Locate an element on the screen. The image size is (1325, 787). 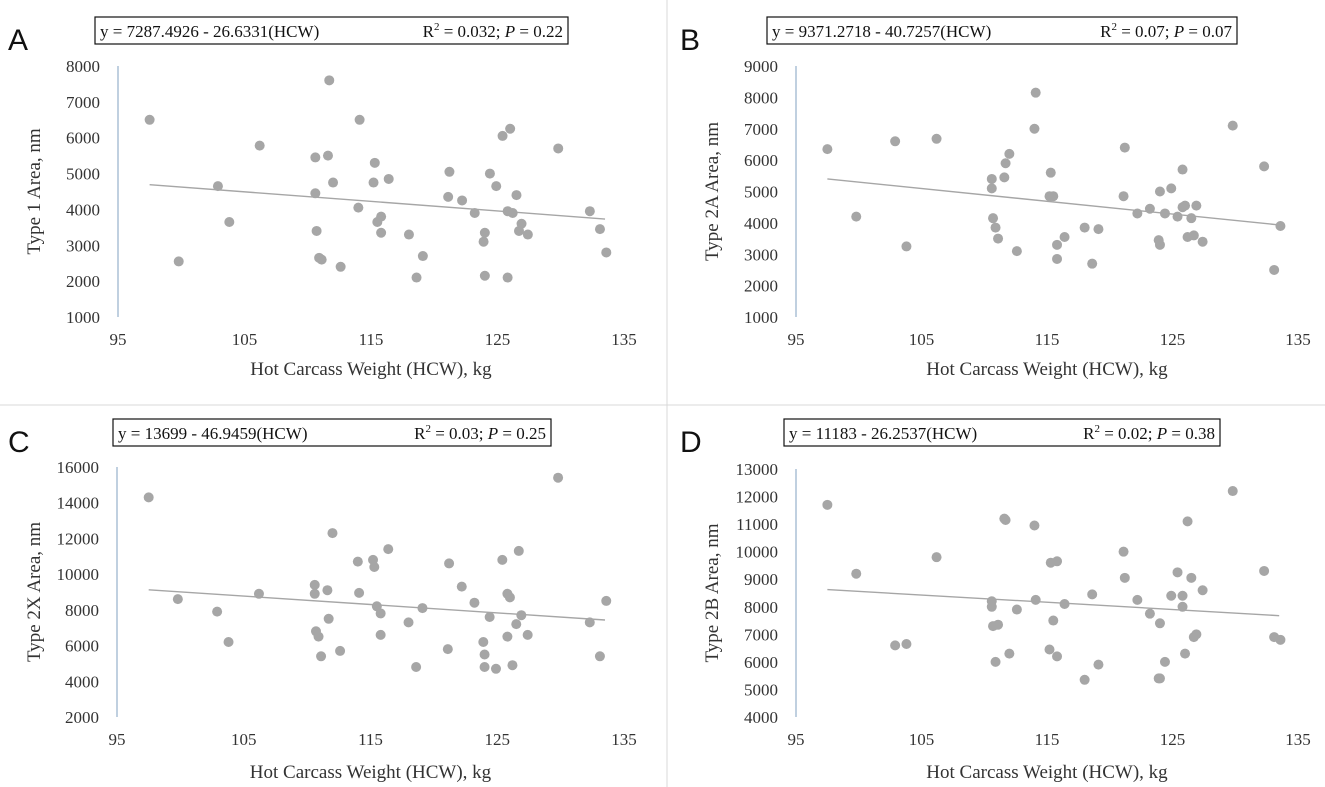
y-tick-label: 11000 is located at coordinates (757, 524).